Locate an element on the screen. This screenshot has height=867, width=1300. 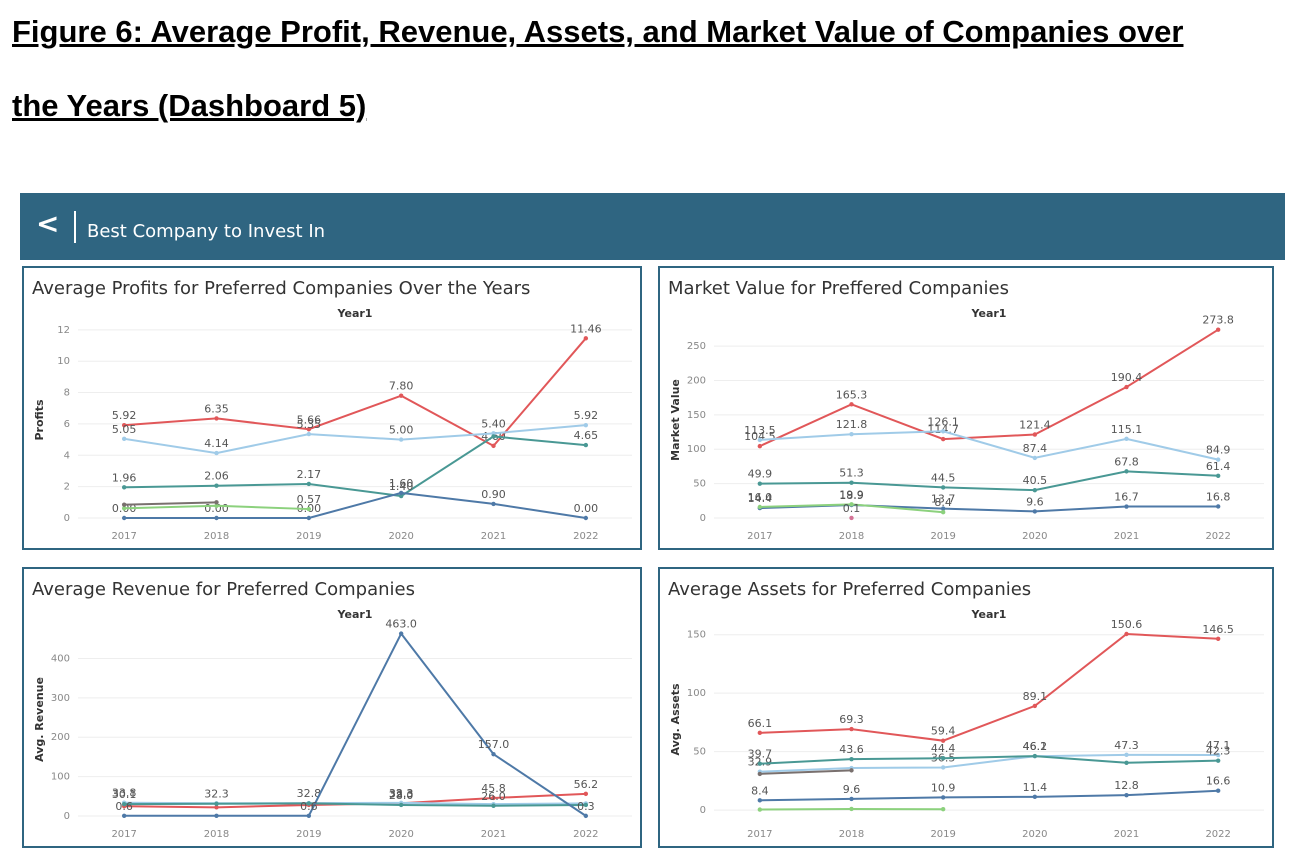
x-tick-label: 2017 is located at coordinates (123, 536).